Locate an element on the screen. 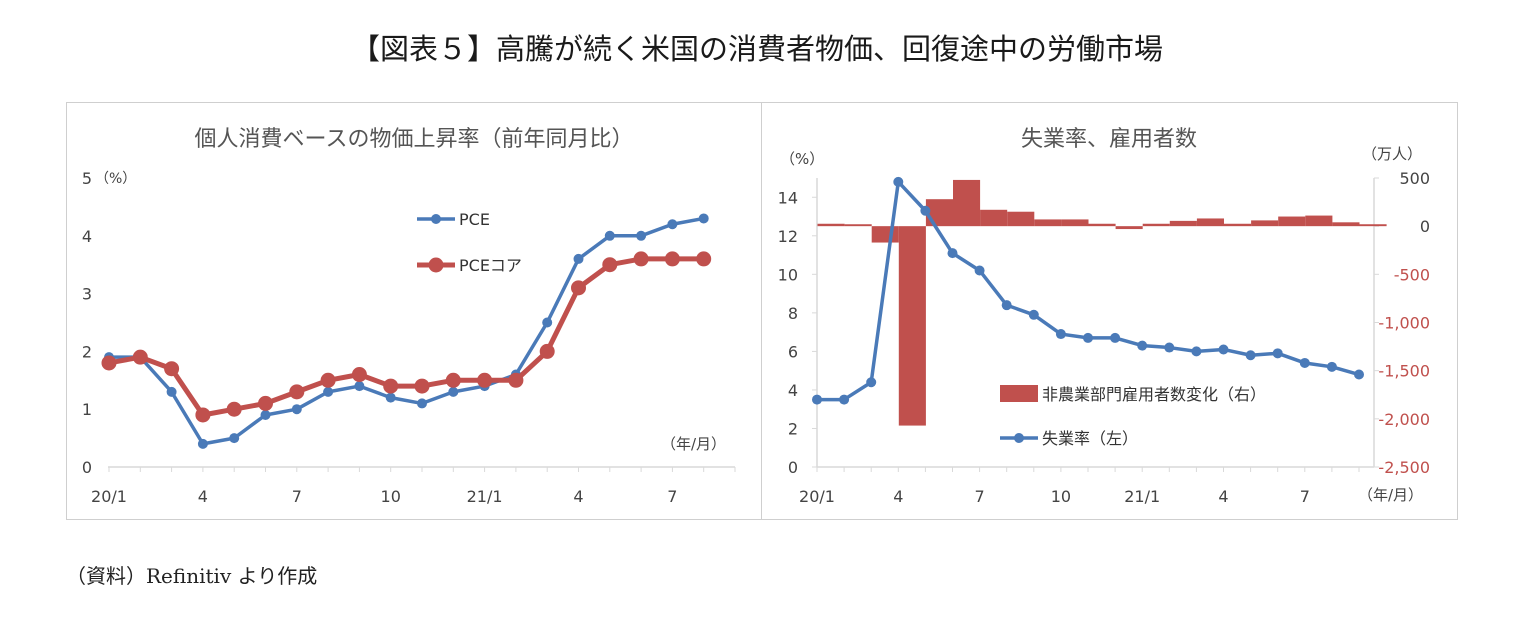 Image resolution: width=1514 pixels, height=628 pixels. y-tick-label-left: 2 is located at coordinates (793, 428).